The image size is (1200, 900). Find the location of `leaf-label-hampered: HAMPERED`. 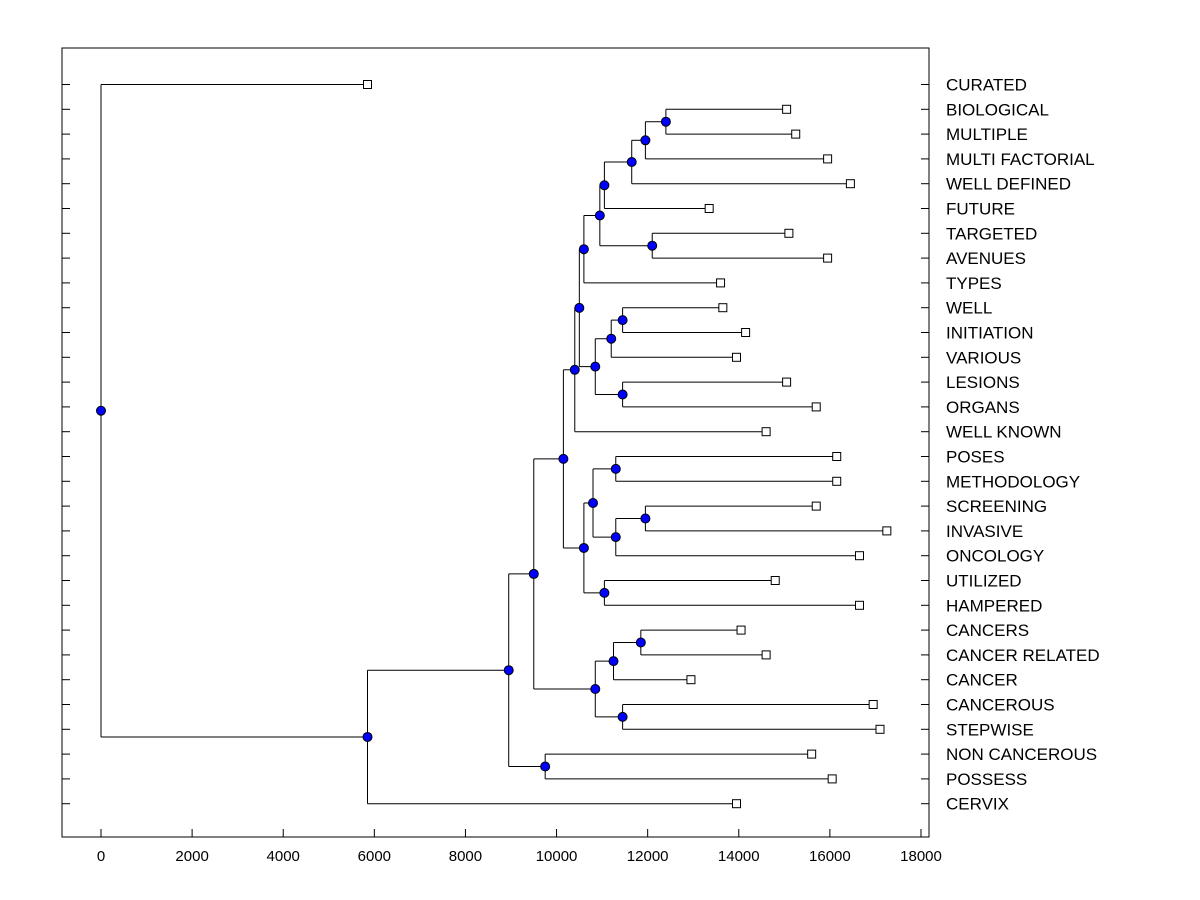

leaf-label-hampered: HAMPERED is located at coordinates (994, 605).